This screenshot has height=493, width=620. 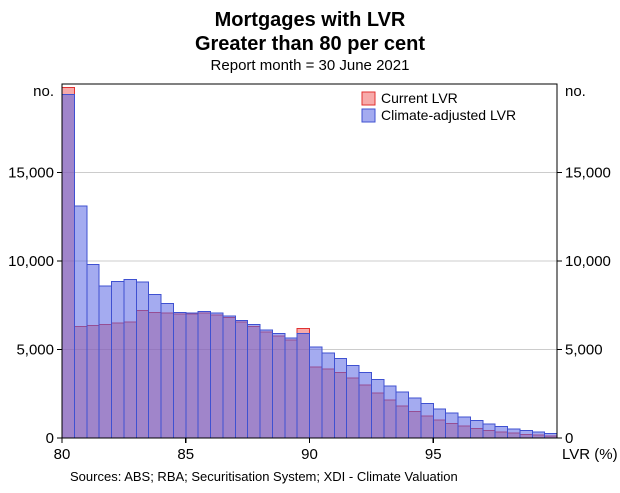 What do you see at coordinates (588, 173) in the screenshot?
I see `y-tick-label-right: 15,000` at bounding box center [588, 173].